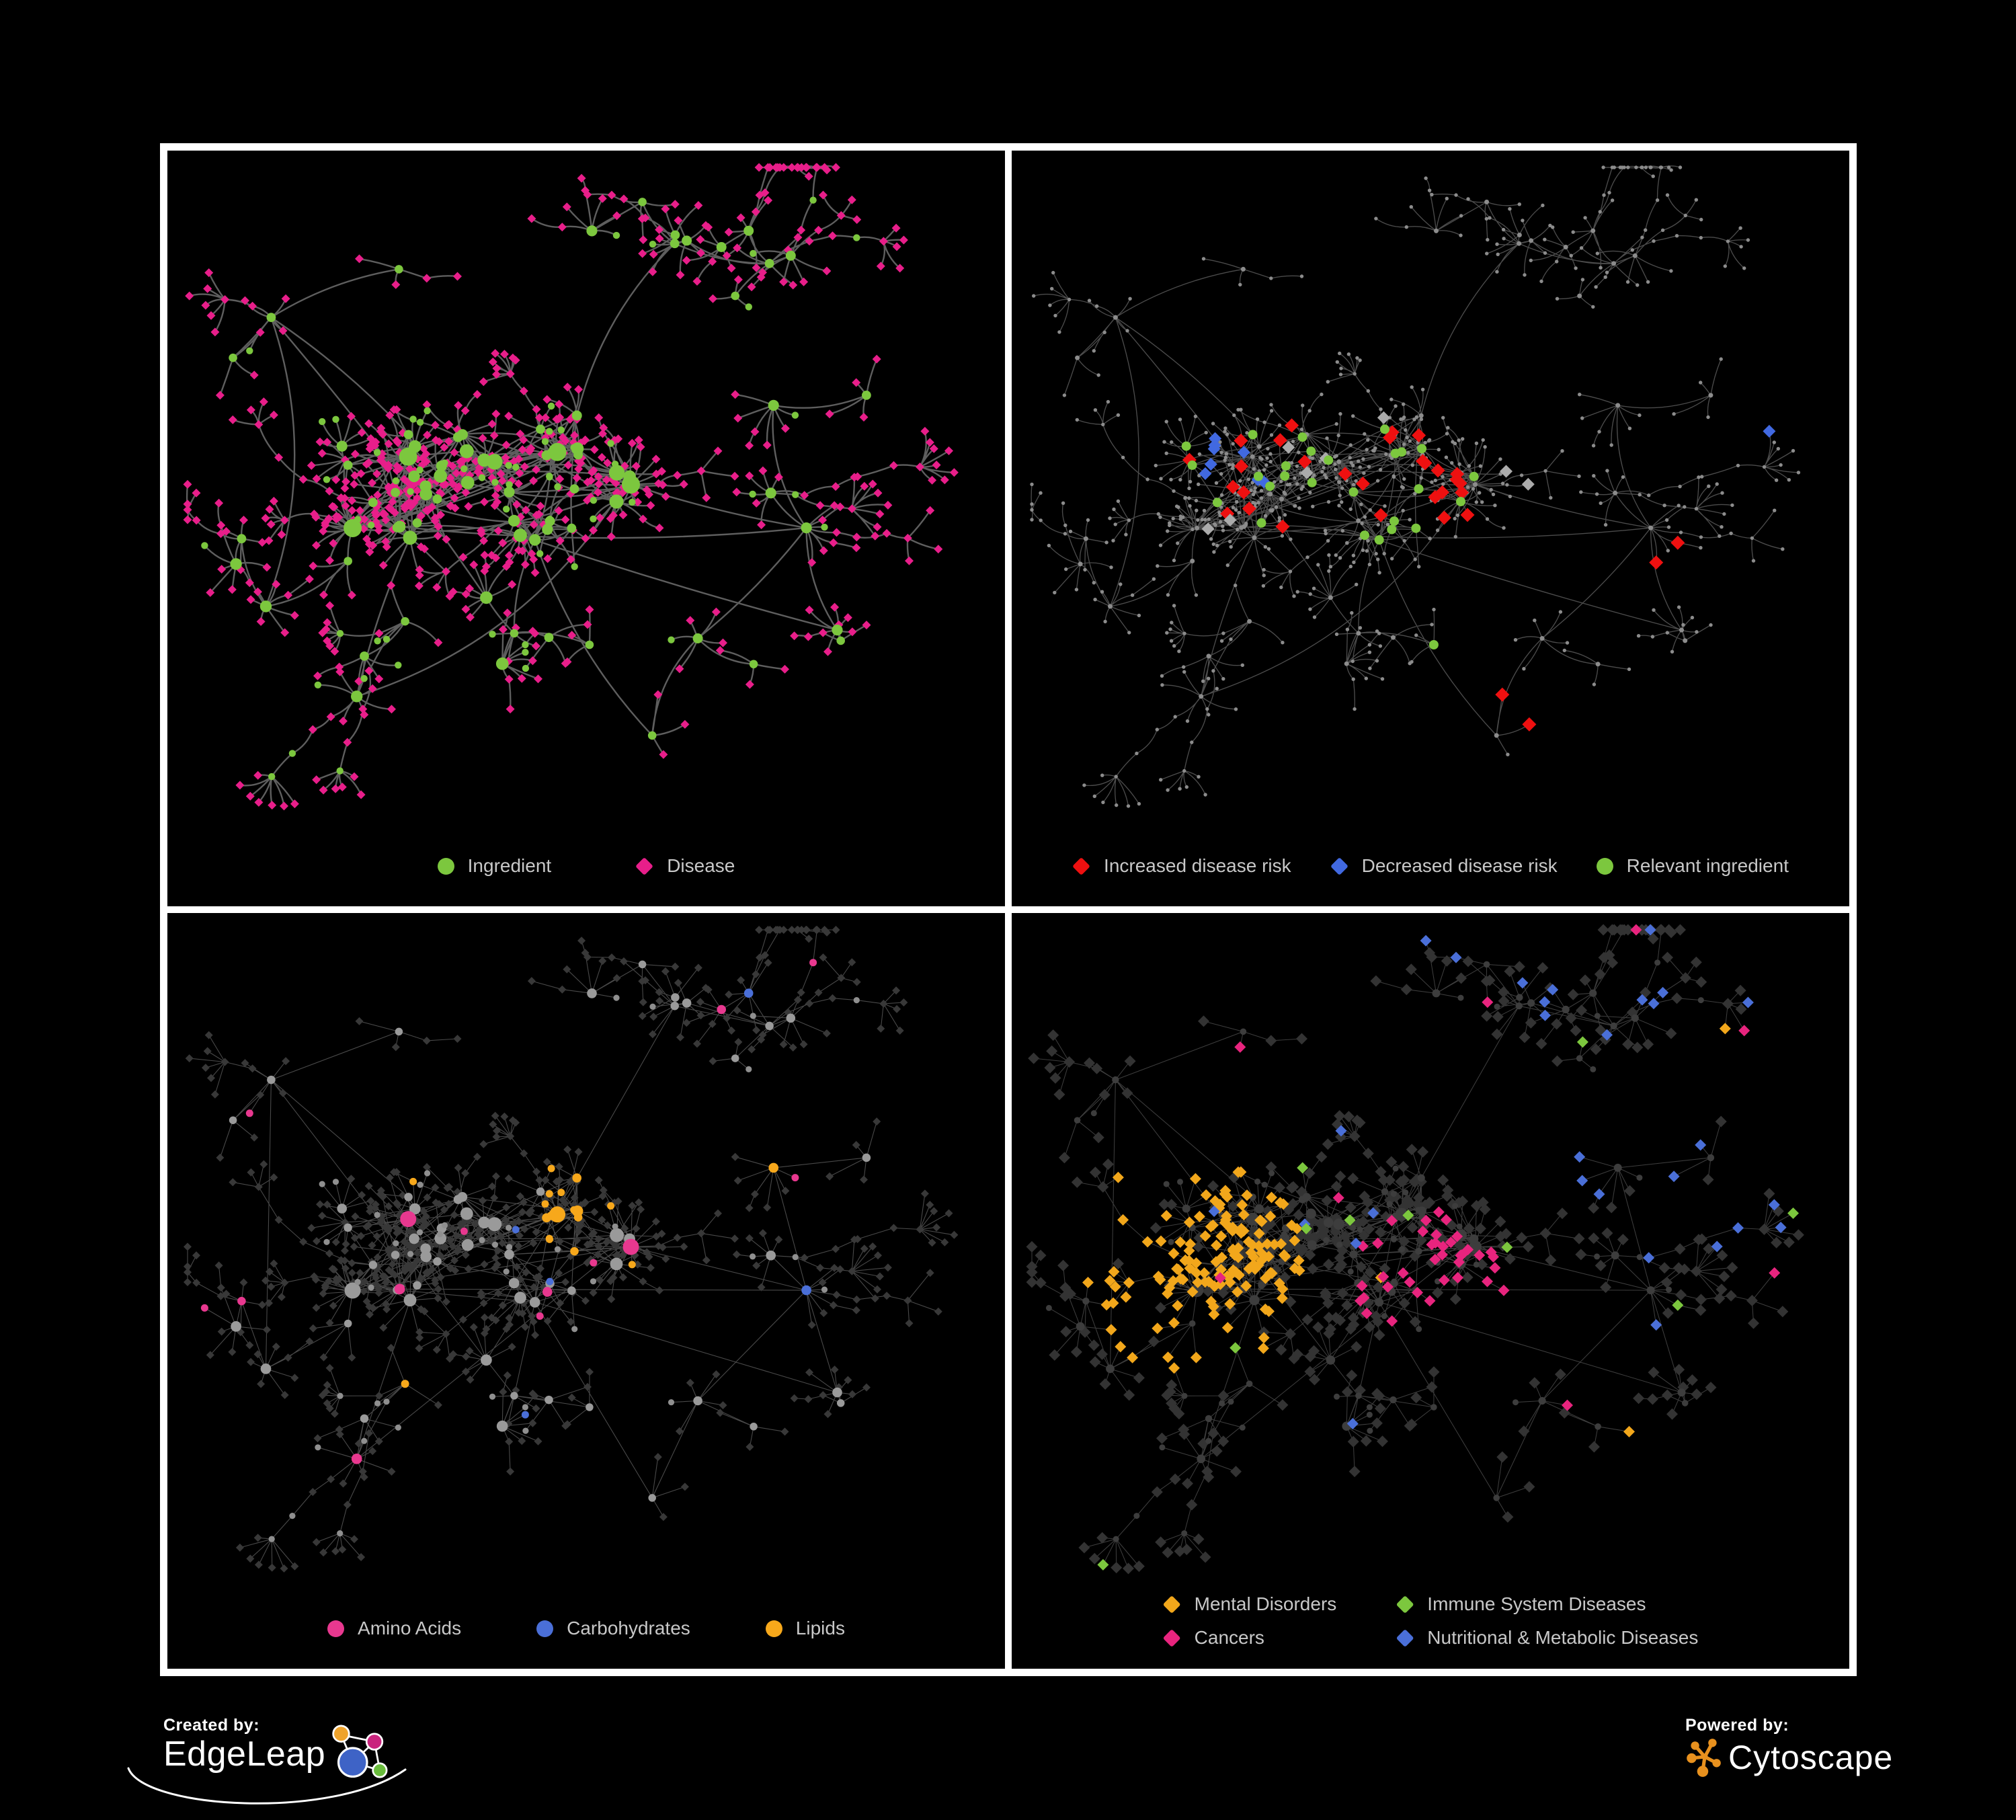 Image resolution: width=2016 pixels, height=1820 pixels. What do you see at coordinates (1197, 865) in the screenshot?
I see `legend-label: Increased disease risk` at bounding box center [1197, 865].